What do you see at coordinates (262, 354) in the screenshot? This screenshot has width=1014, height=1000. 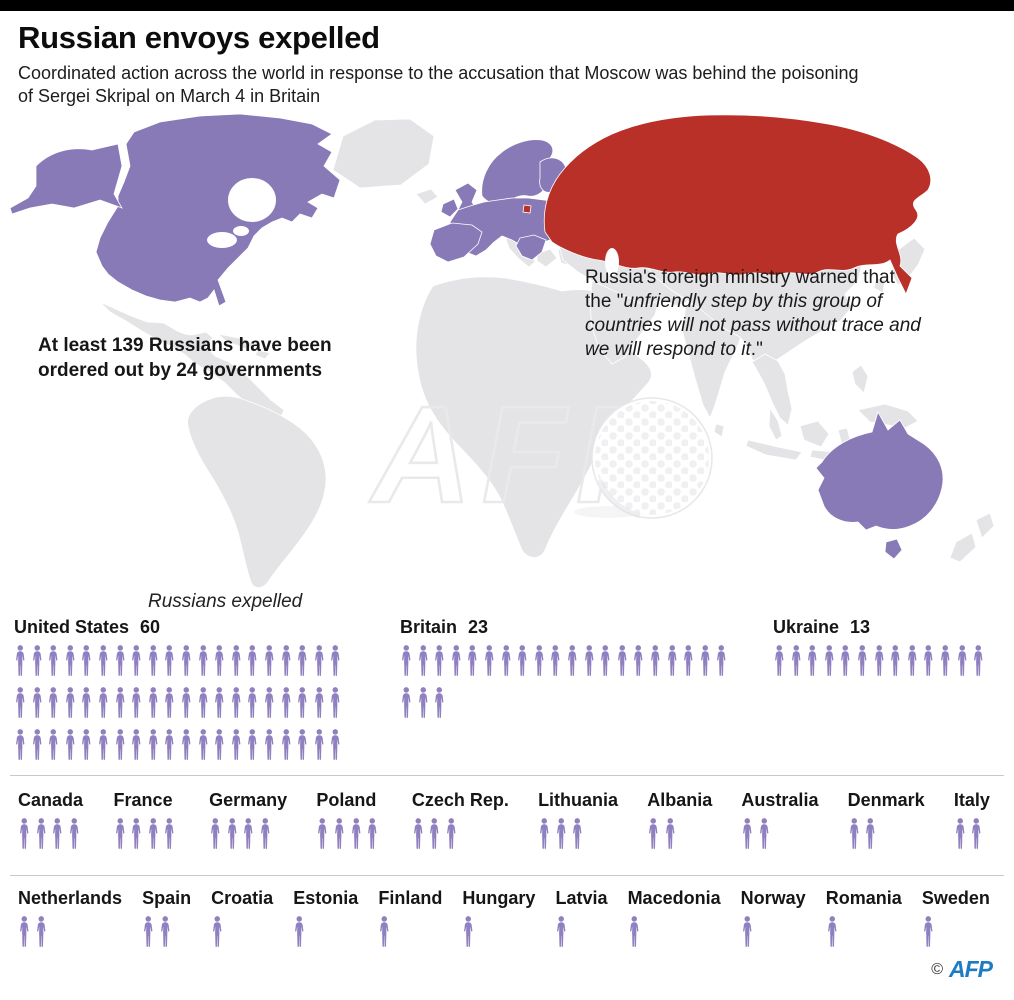 I see `map-region-hispaniola` at bounding box center [262, 354].